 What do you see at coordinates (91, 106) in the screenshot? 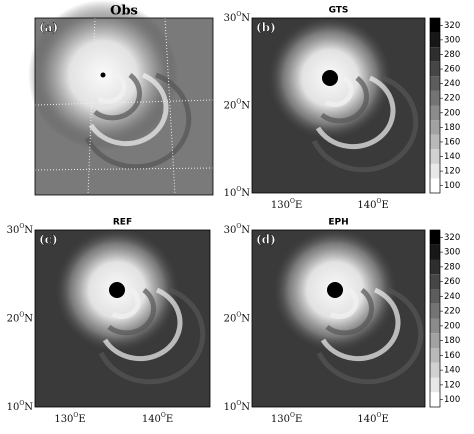
I see `graticule` at bounding box center [91, 106].